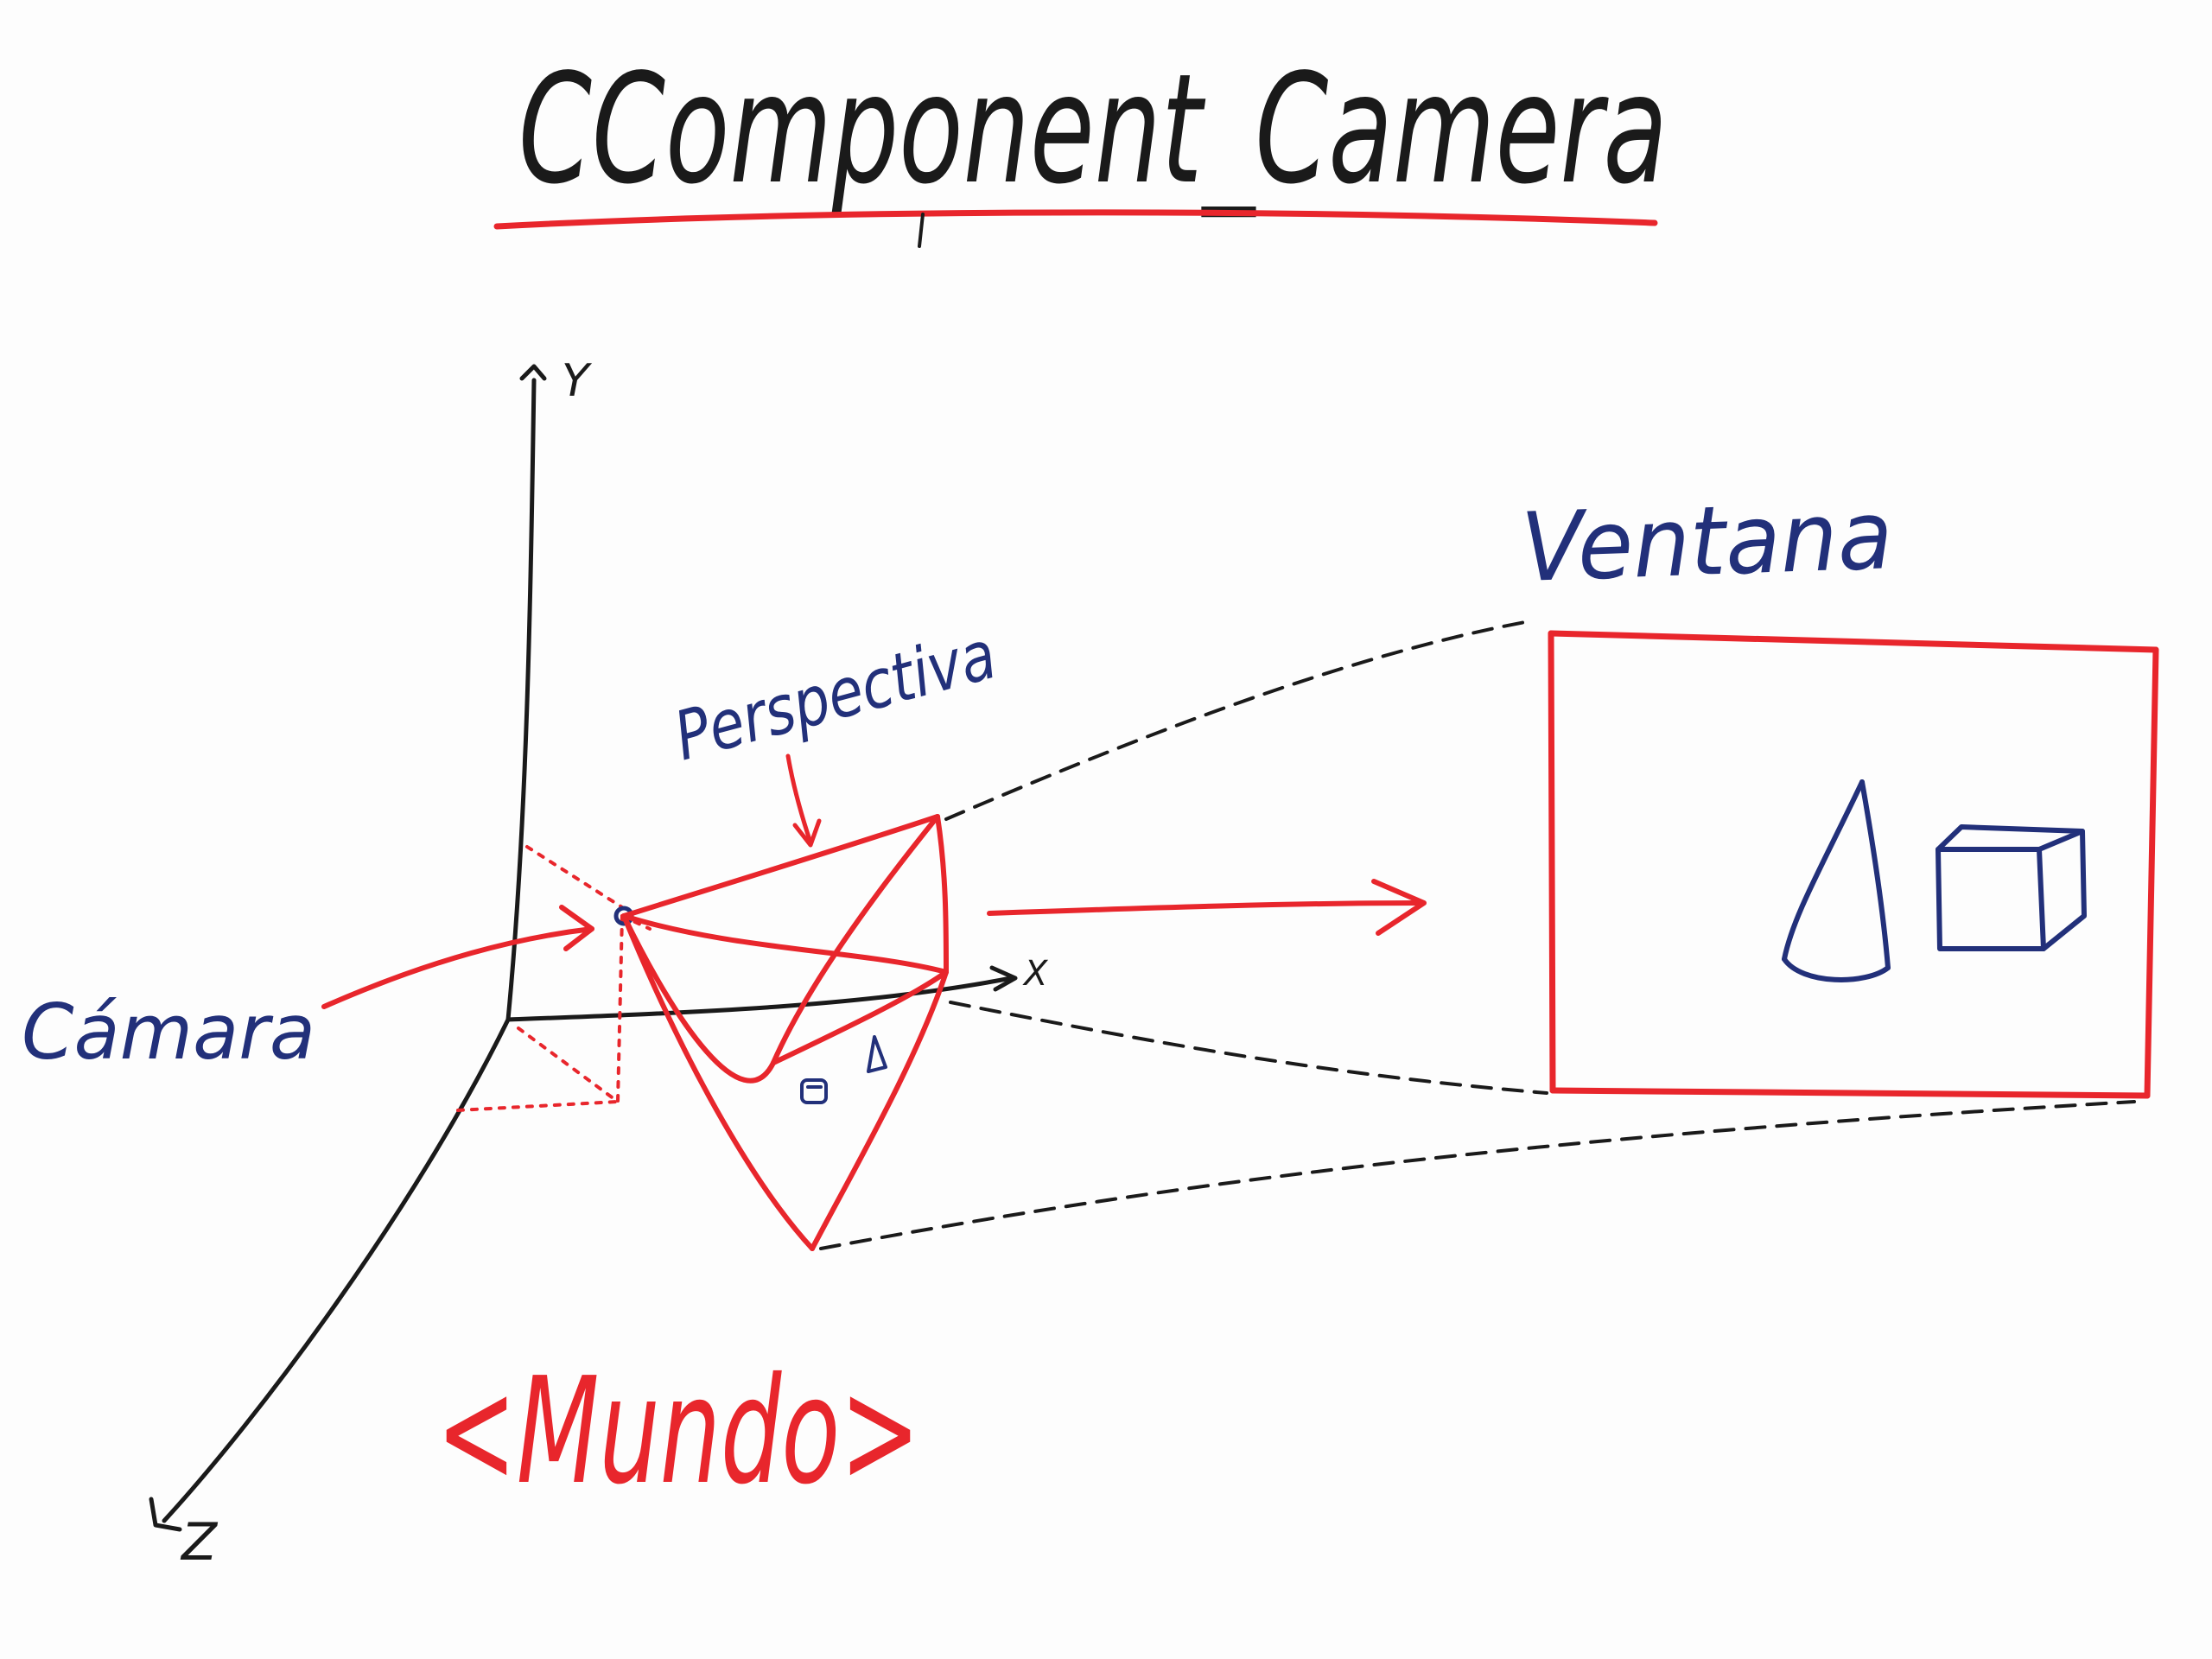 The width and height of the screenshot is (2212, 1659). I want to click on z-axis: Z, so click(330, 1295).